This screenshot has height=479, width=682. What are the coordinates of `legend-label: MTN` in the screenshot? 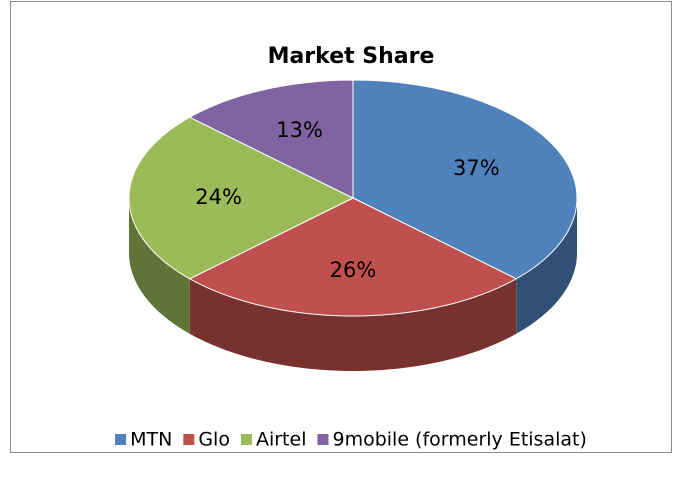 It's located at (151, 440).